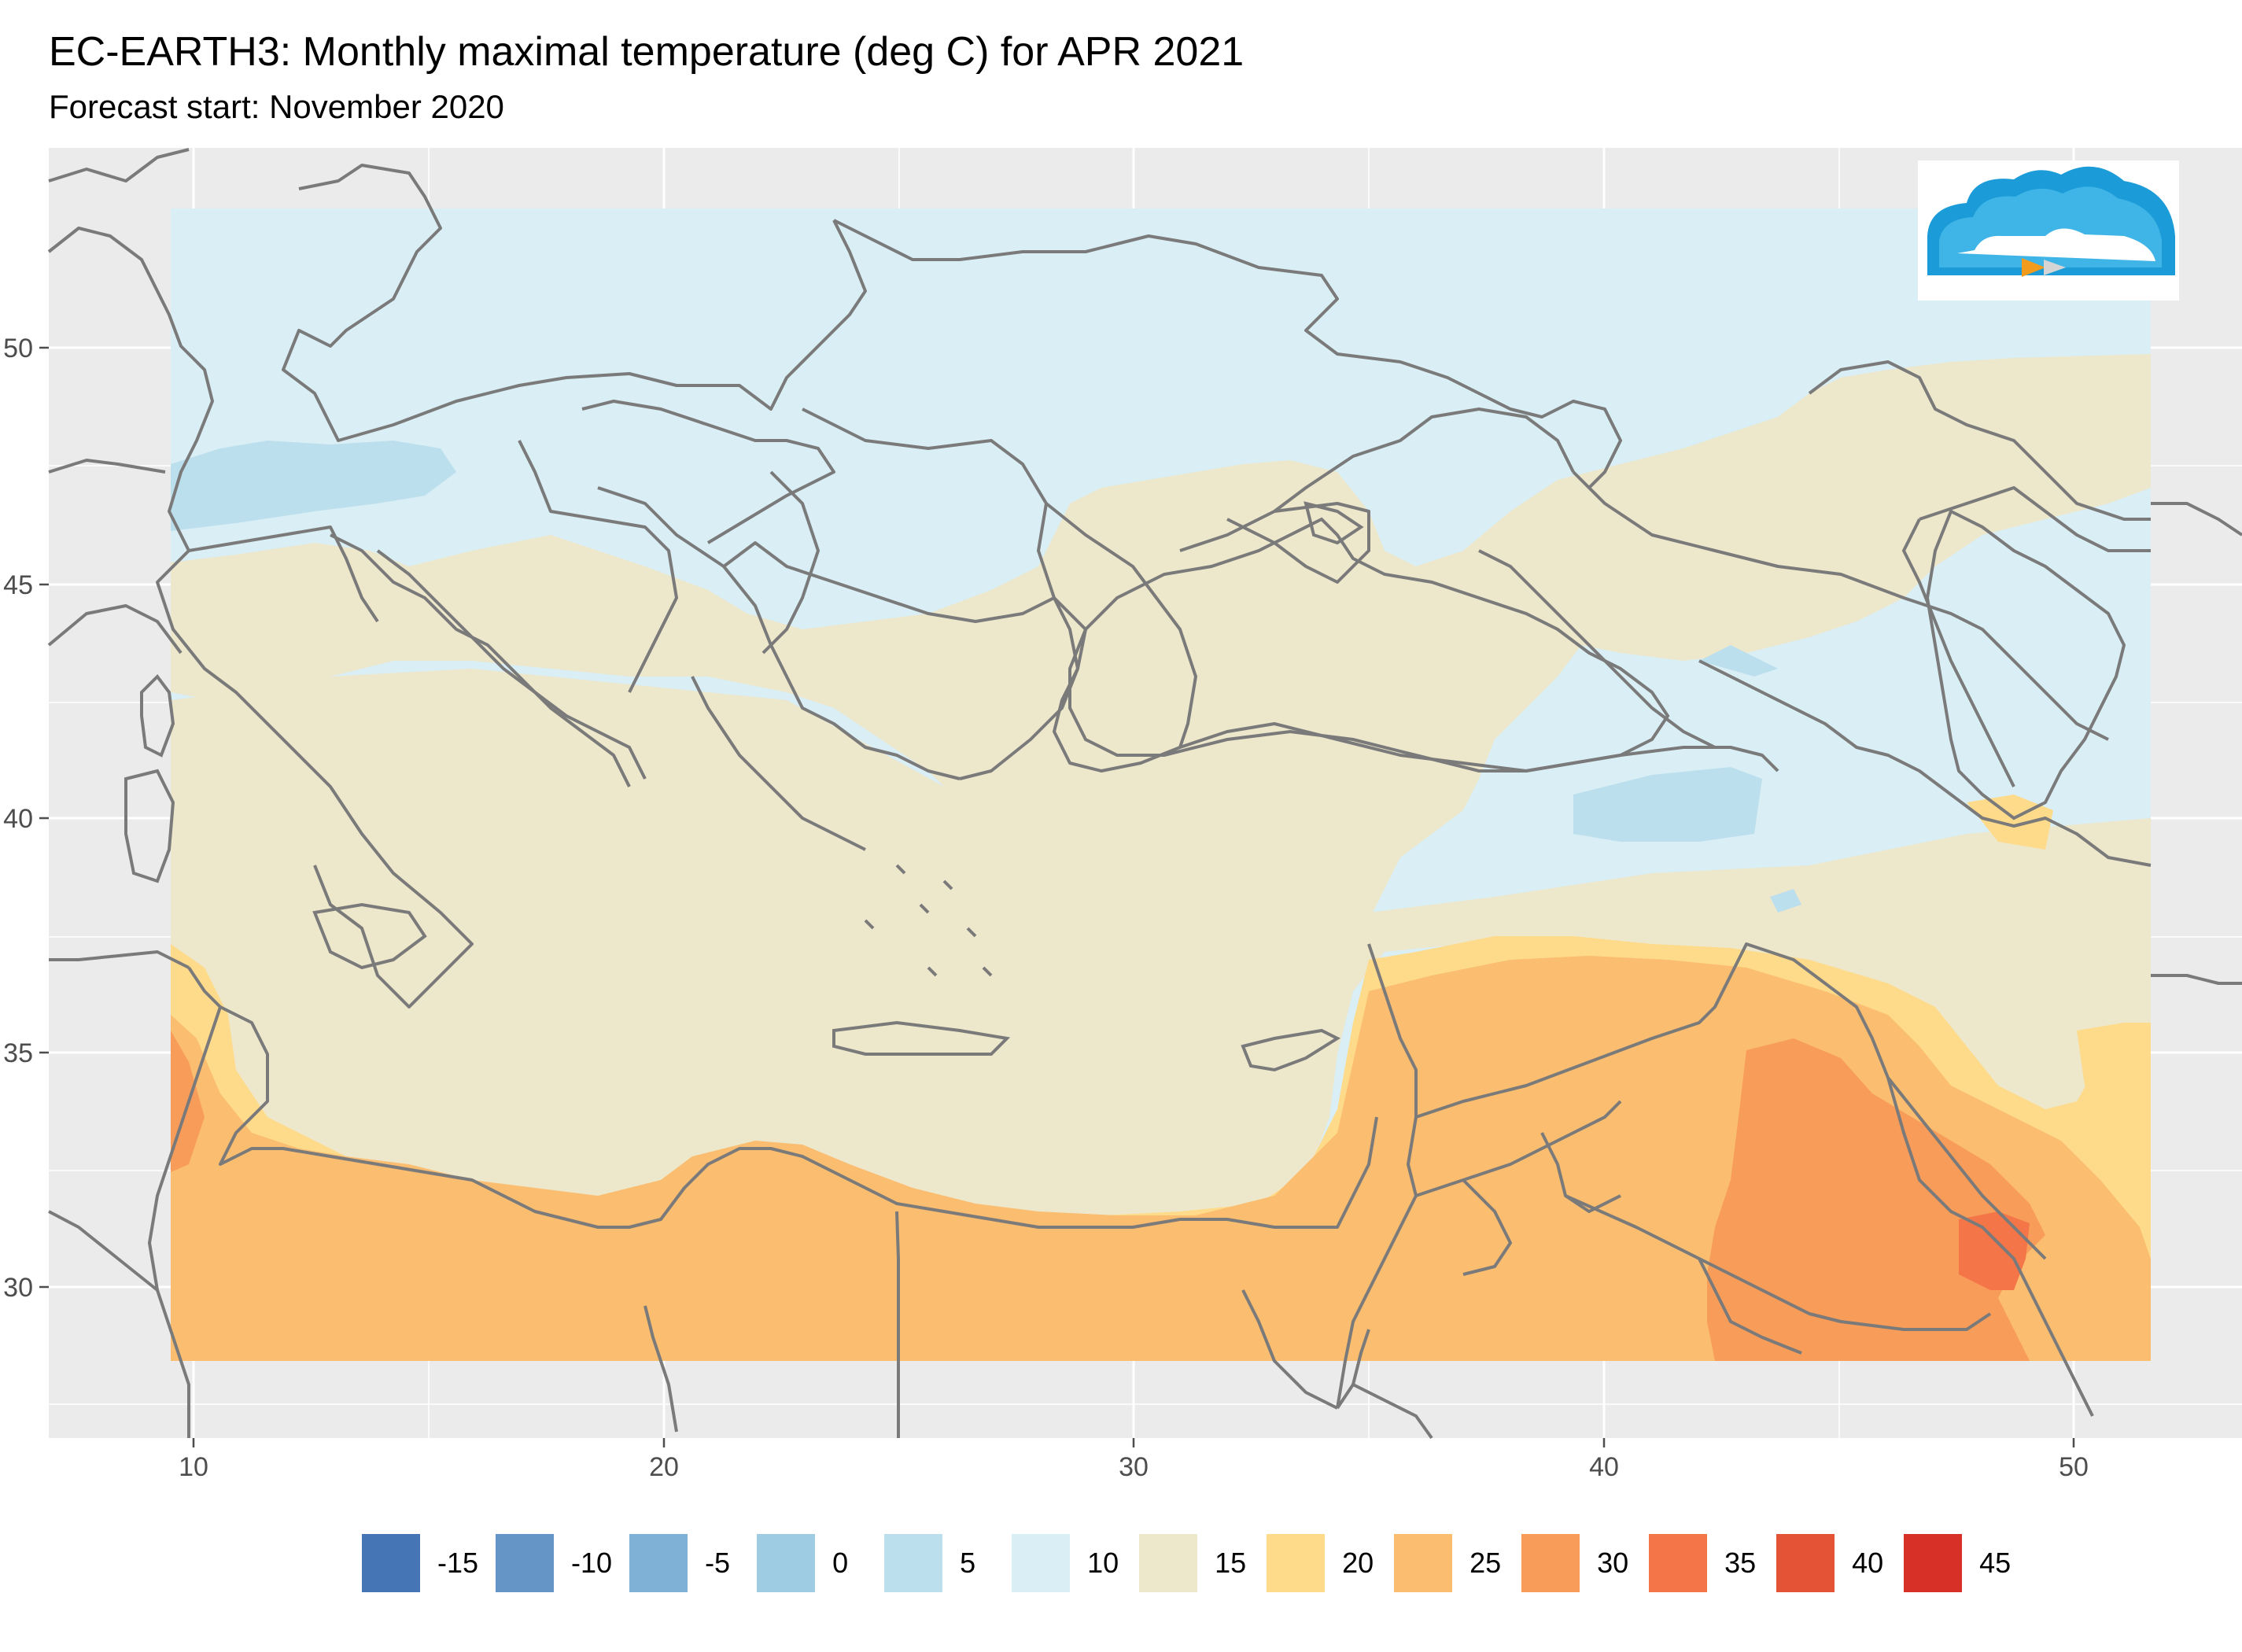  I want to click on azov-sea-outline, so click(1334, 523).